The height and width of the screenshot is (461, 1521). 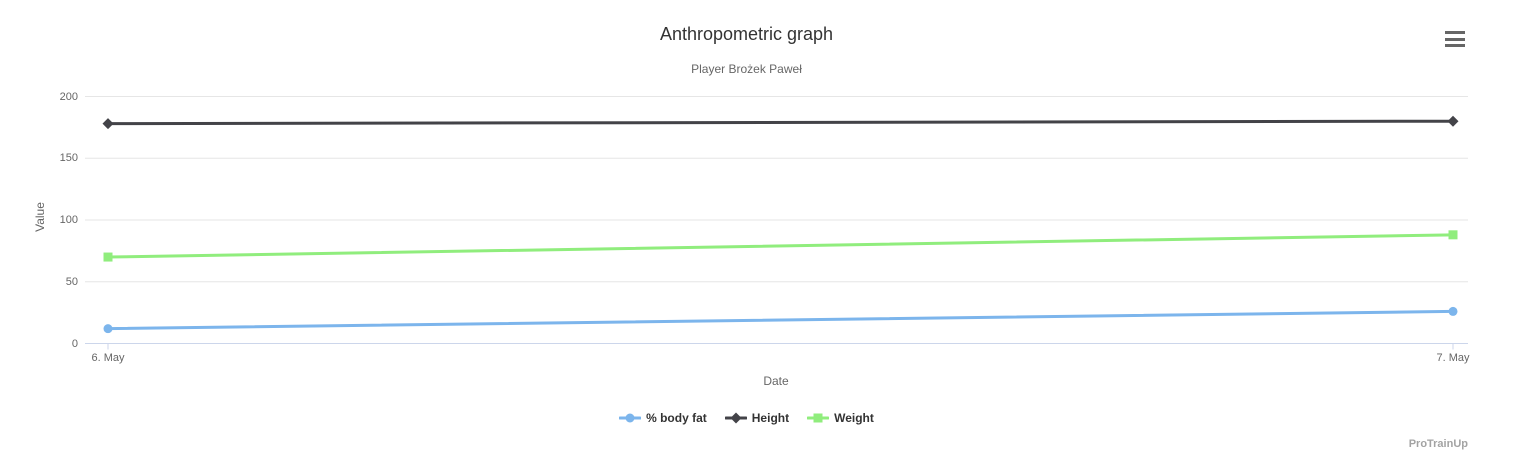 What do you see at coordinates (68, 158) in the screenshot?
I see `y-axis-tick-label: 150` at bounding box center [68, 158].